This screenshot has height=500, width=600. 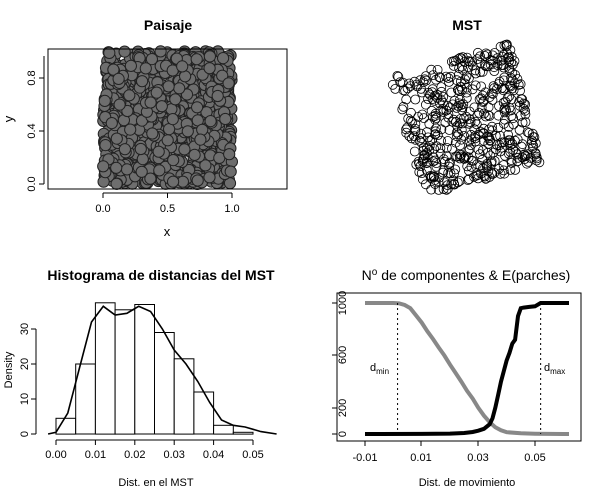 What do you see at coordinates (213, 455) in the screenshot?
I see `hist-x-tick: 0.04` at bounding box center [213, 455].